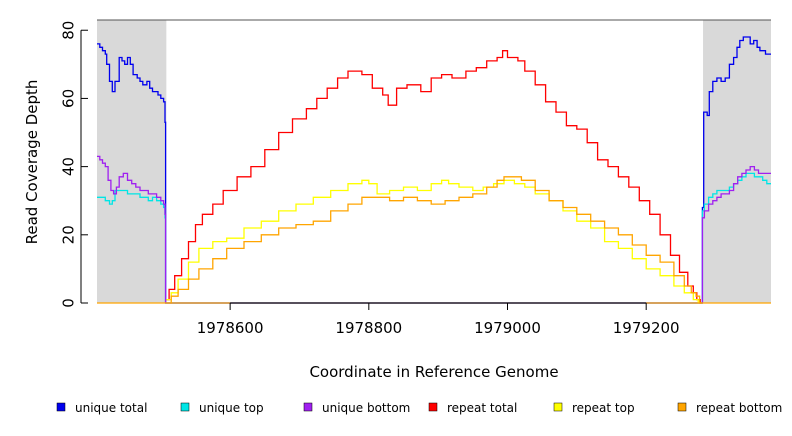 The height and width of the screenshot is (436, 792). I want to click on repeat-bottom-legend-label: repeat bottom, so click(739, 408).